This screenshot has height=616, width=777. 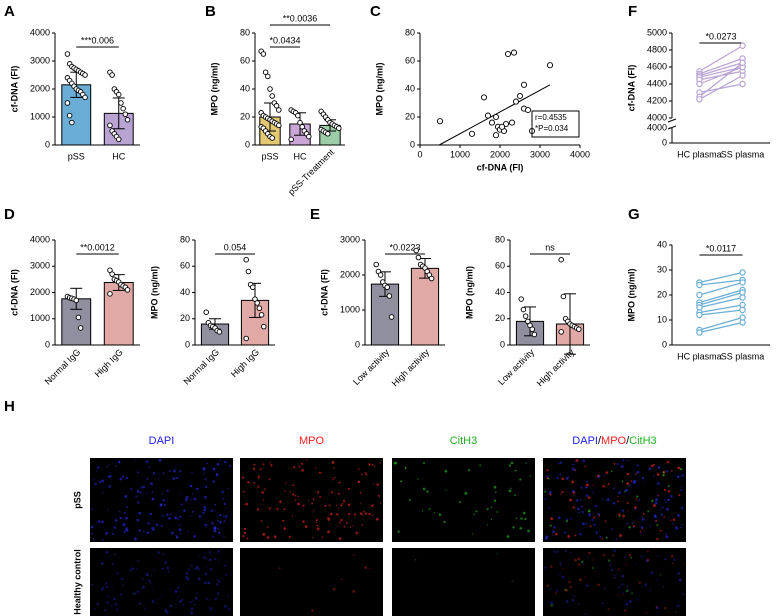 I want to click on row-label: pSS, so click(x=77, y=500).